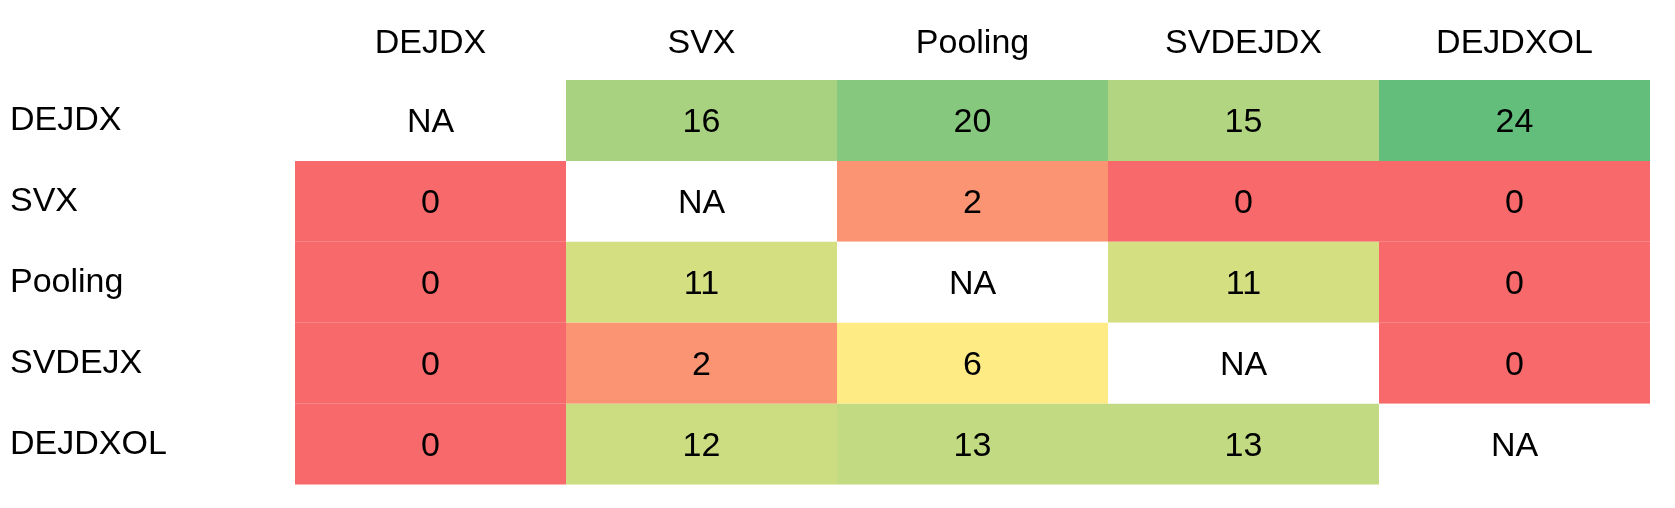  What do you see at coordinates (972, 362) in the screenshot?
I see `data-label: 6` at bounding box center [972, 362].